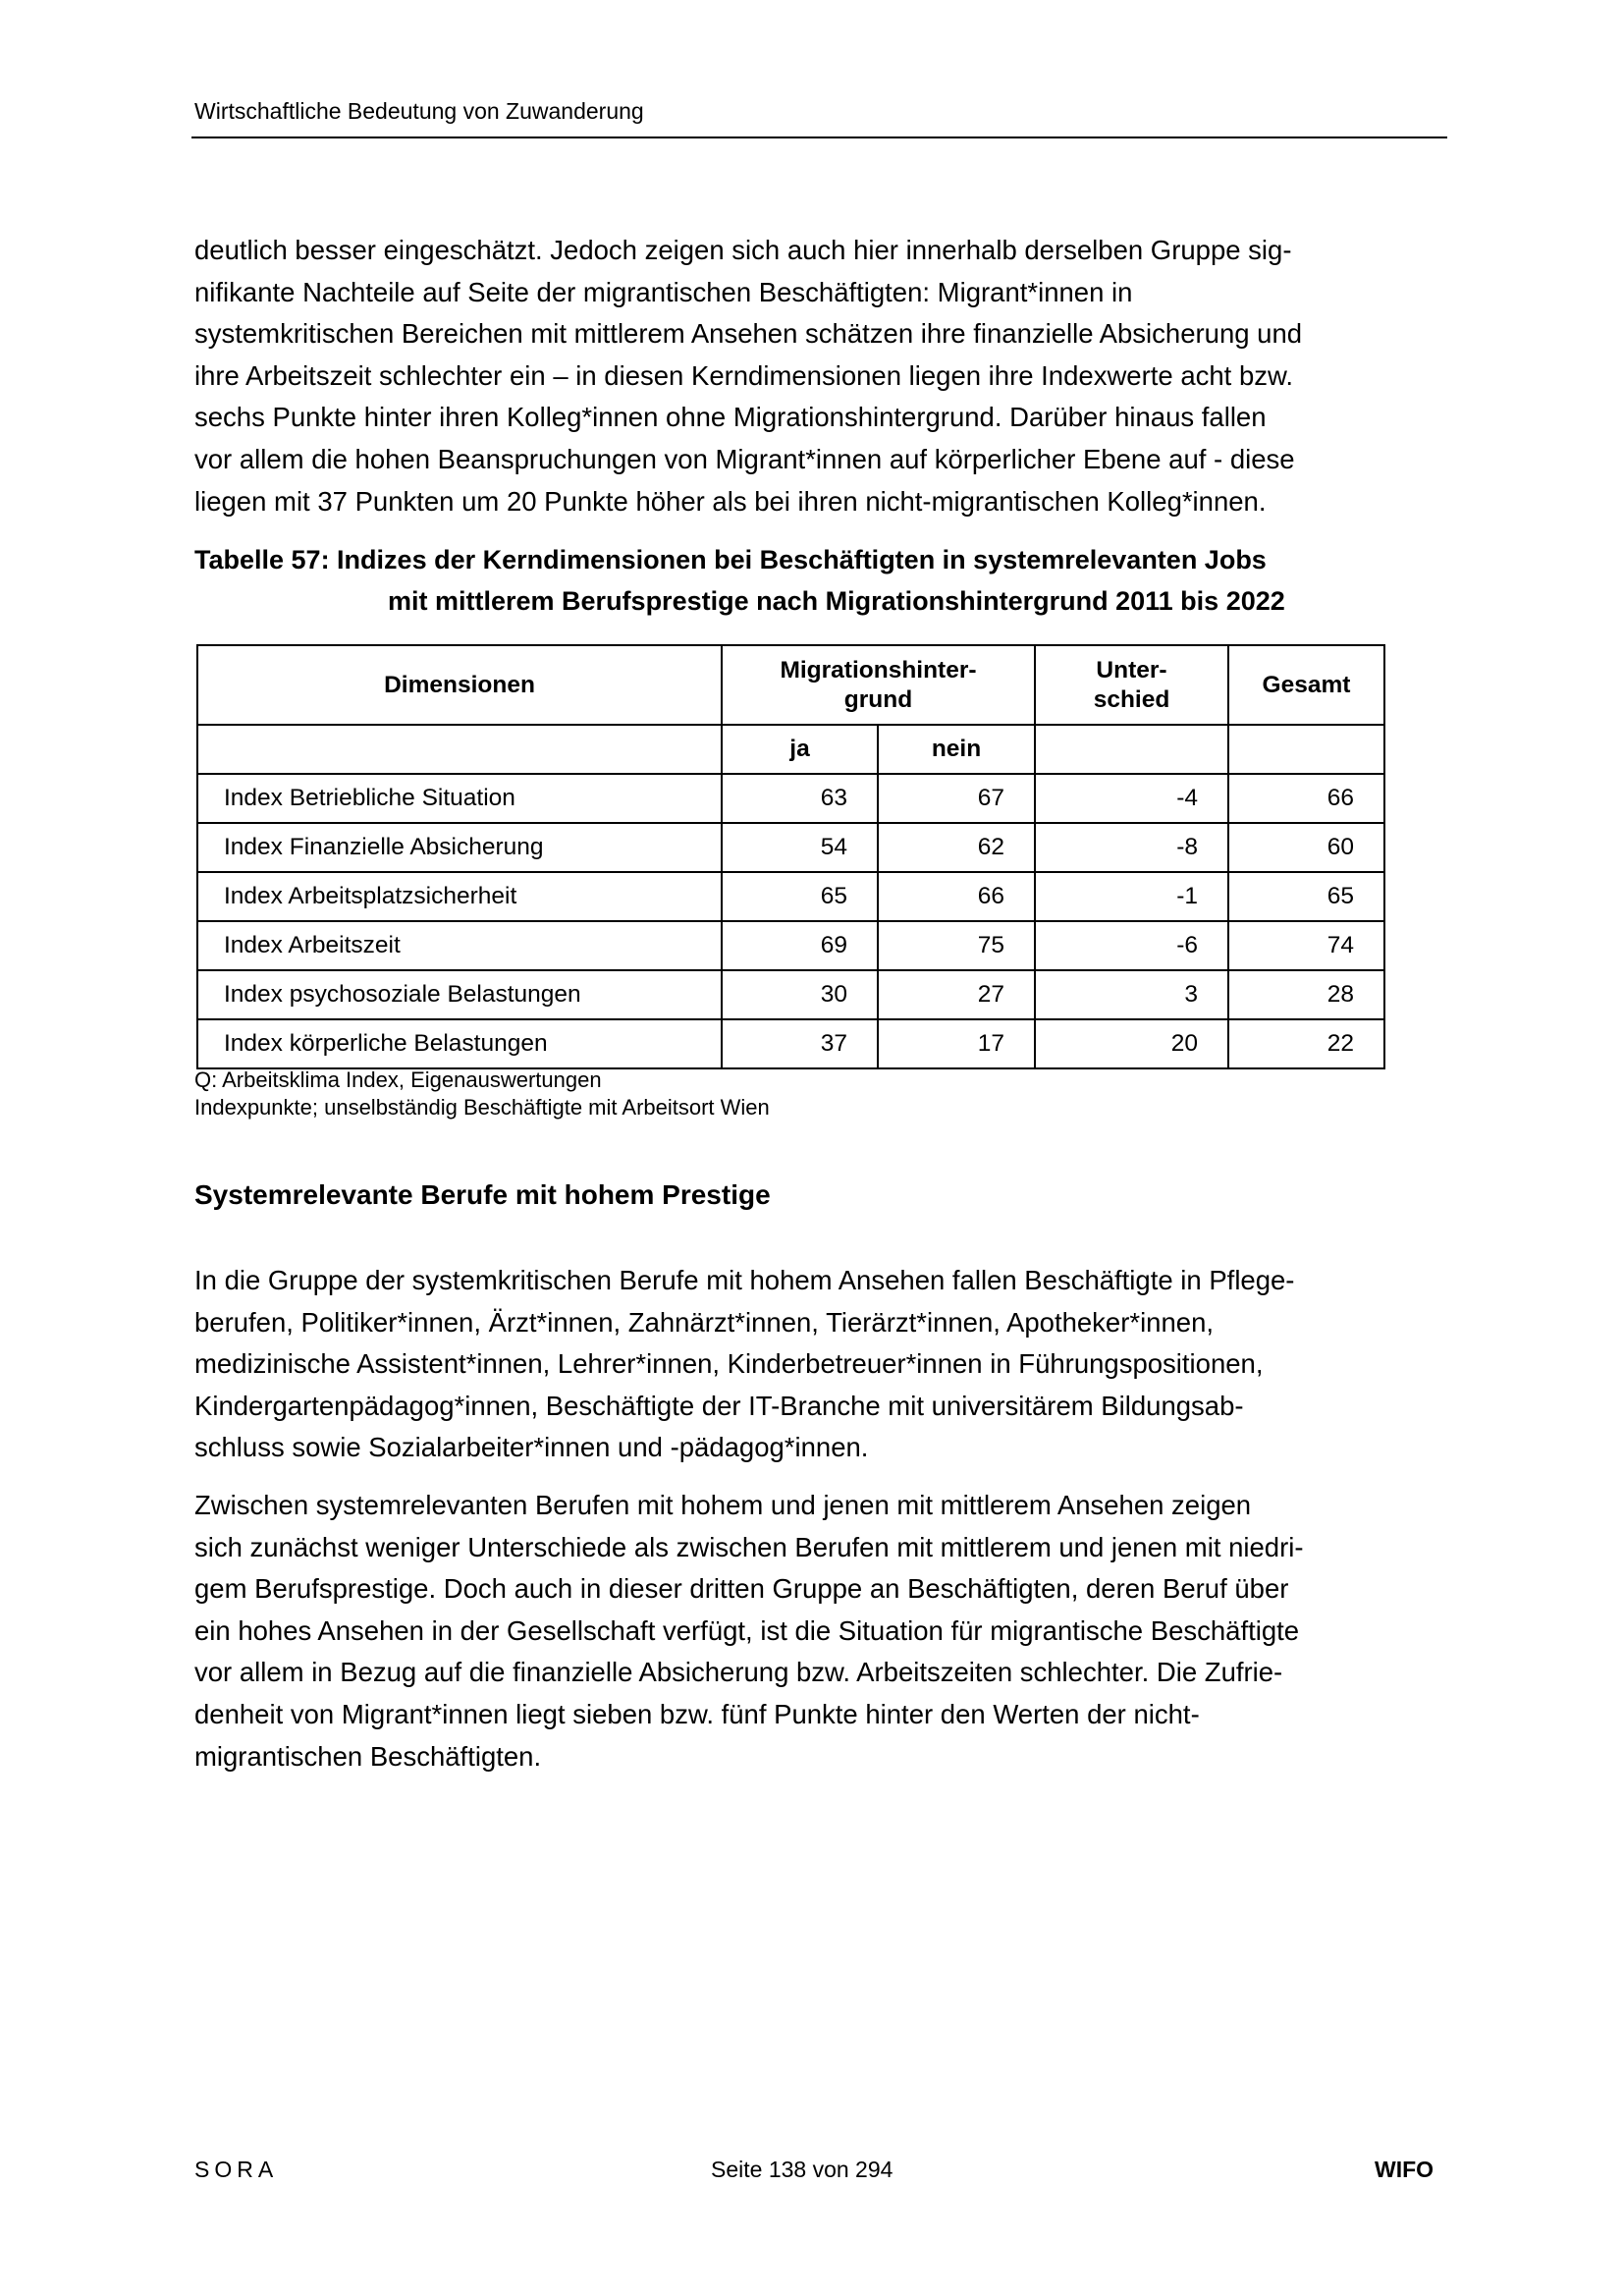 The image size is (1624, 2296). I want to click on cell-gesamt: 66, so click(1306, 798).